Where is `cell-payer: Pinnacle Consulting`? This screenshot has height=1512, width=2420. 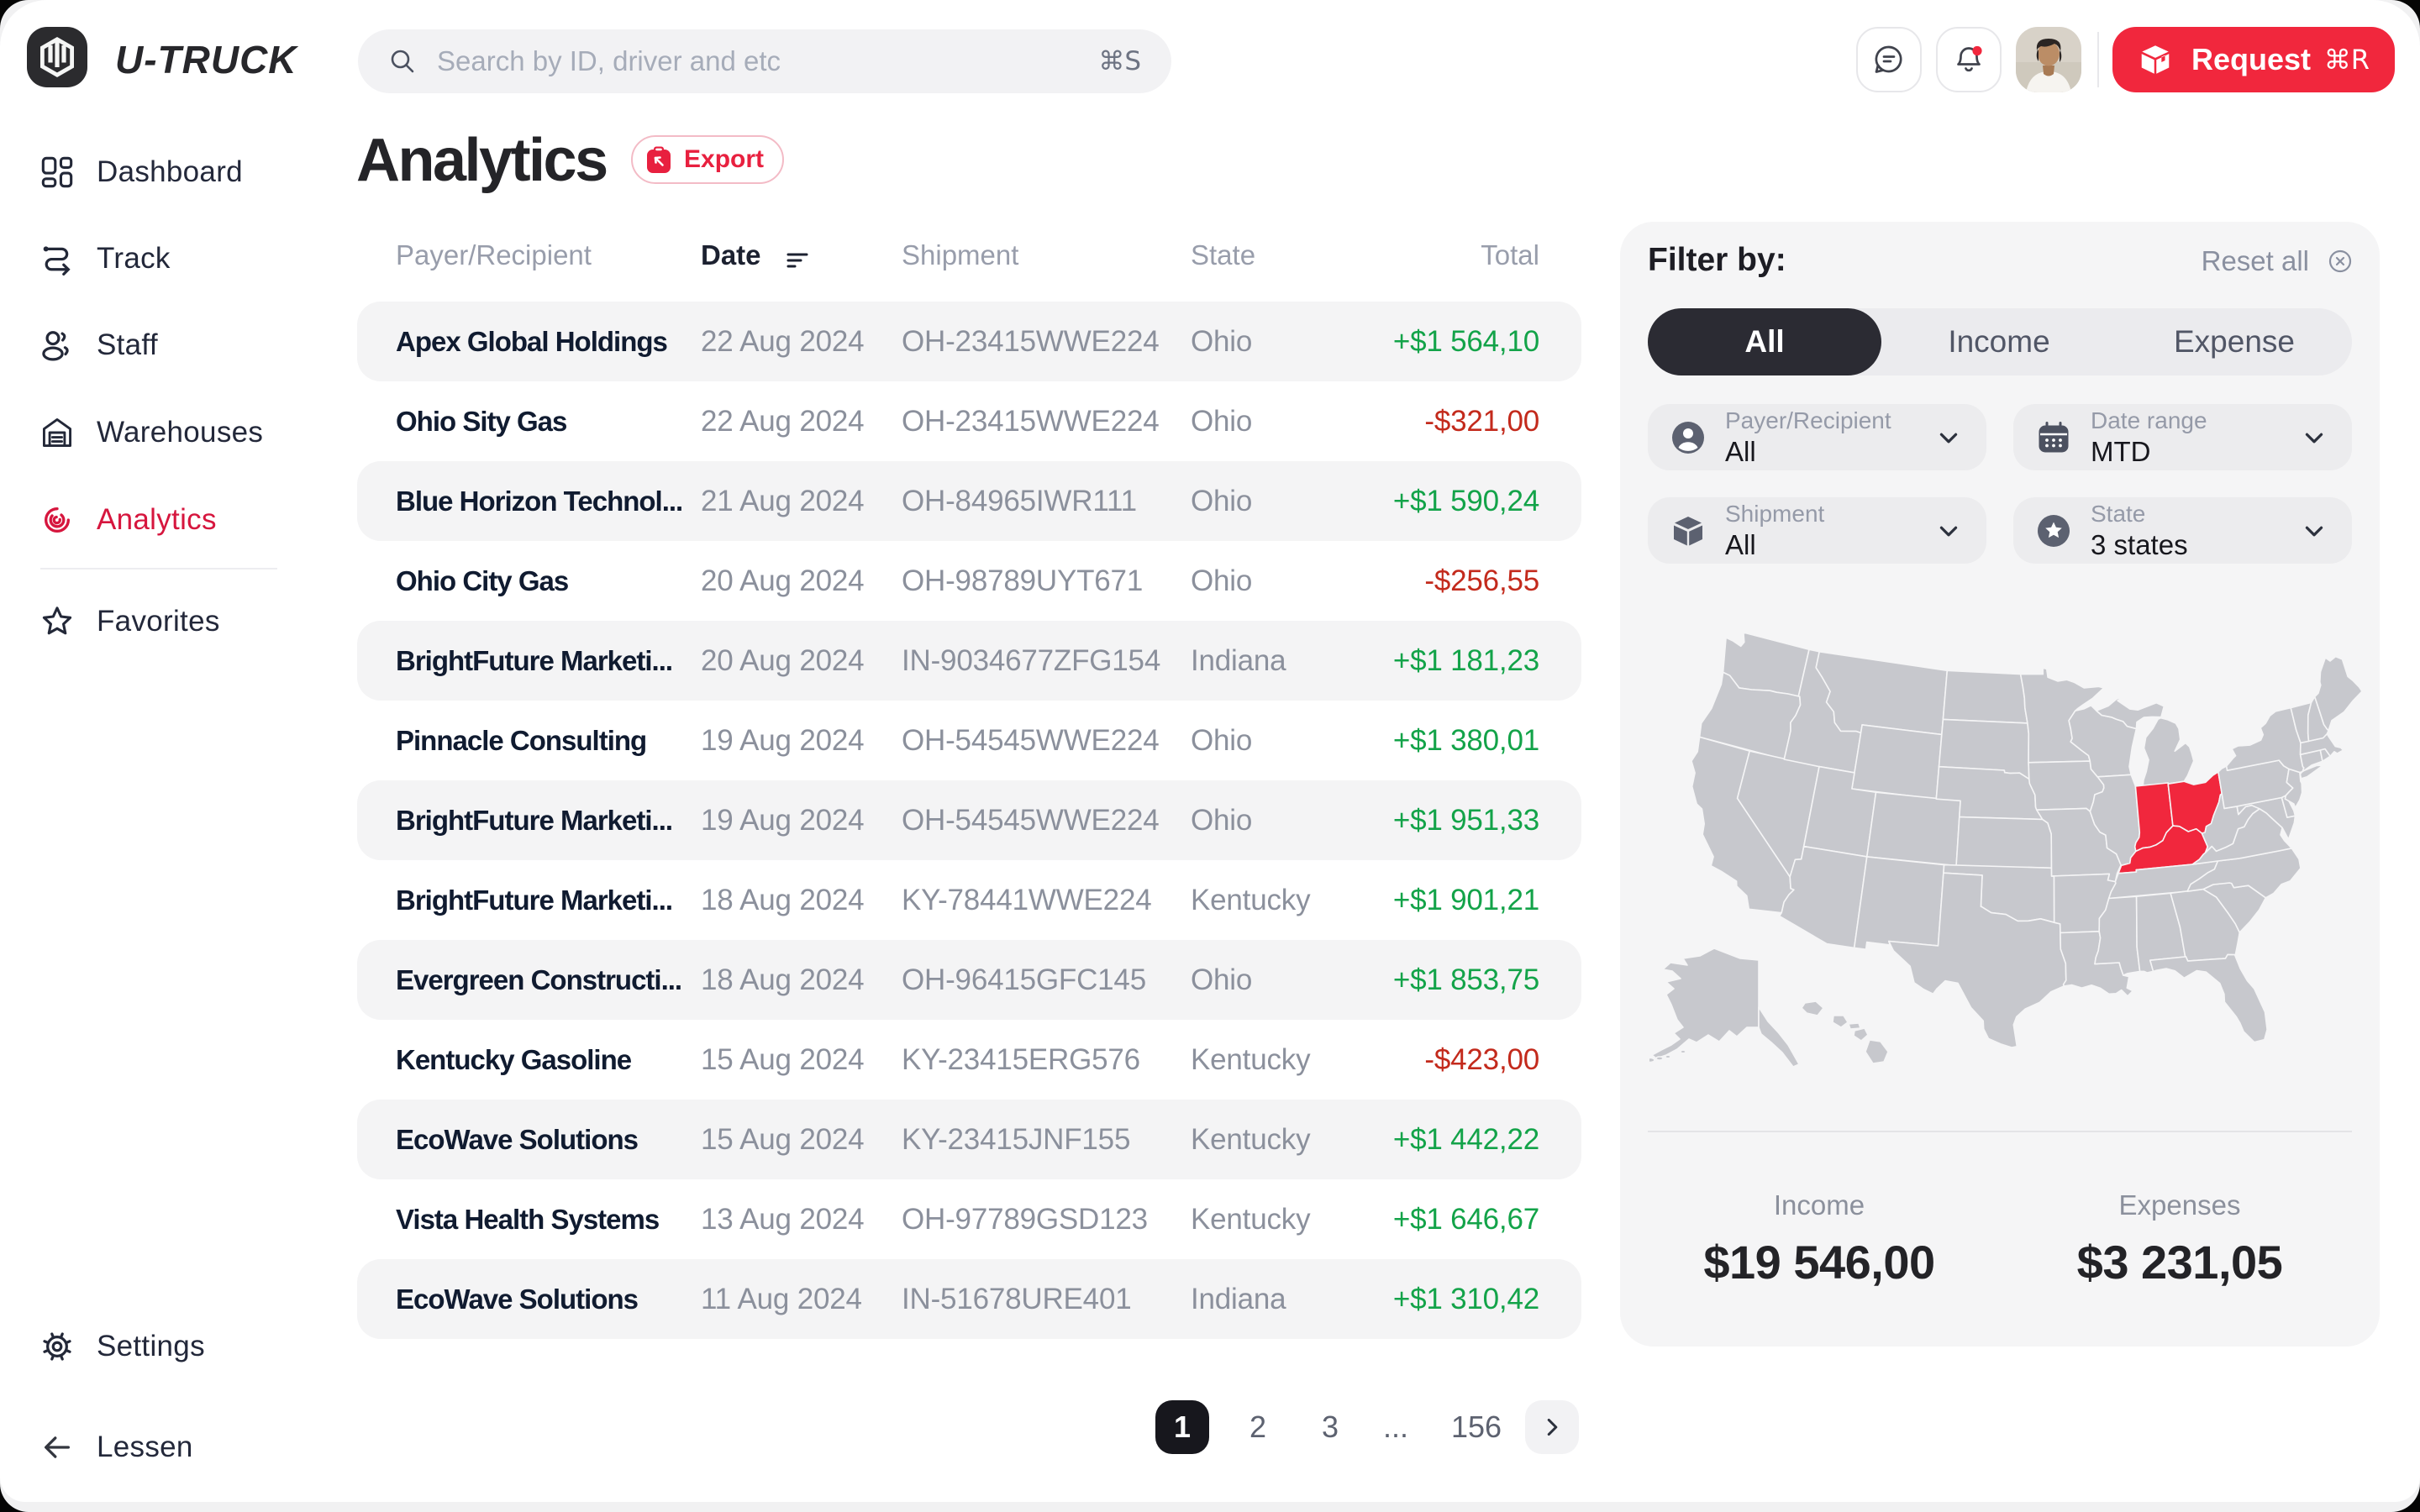
cell-payer: Pinnacle Consulting is located at coordinates (522, 740).